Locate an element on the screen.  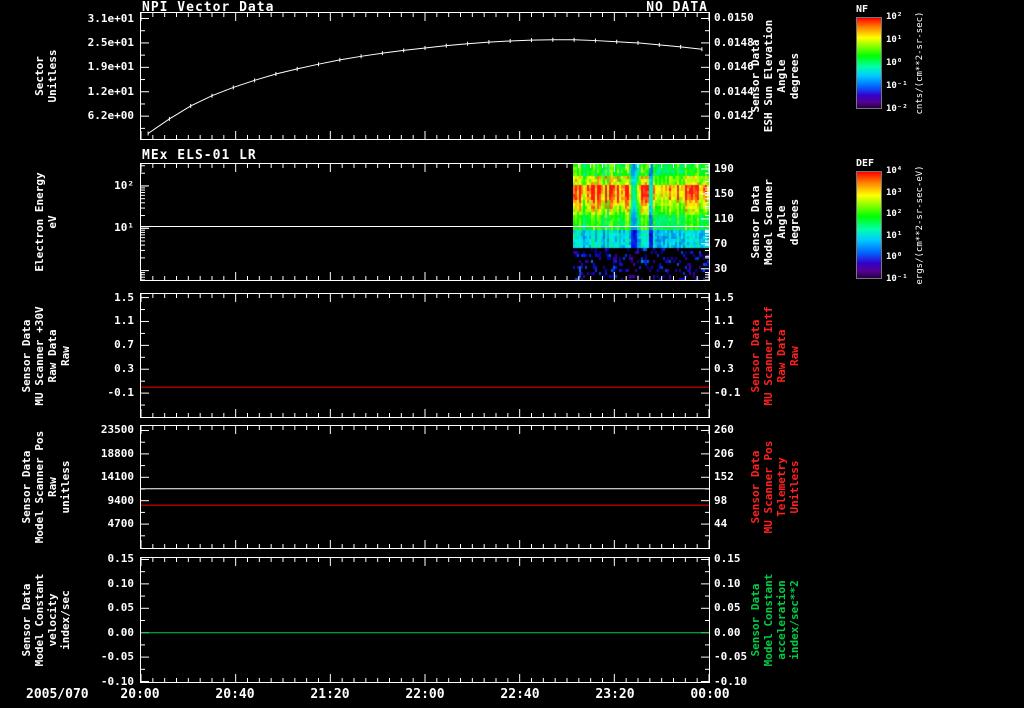
colorbar-nf-title: NF is located at coordinates (862, 9).